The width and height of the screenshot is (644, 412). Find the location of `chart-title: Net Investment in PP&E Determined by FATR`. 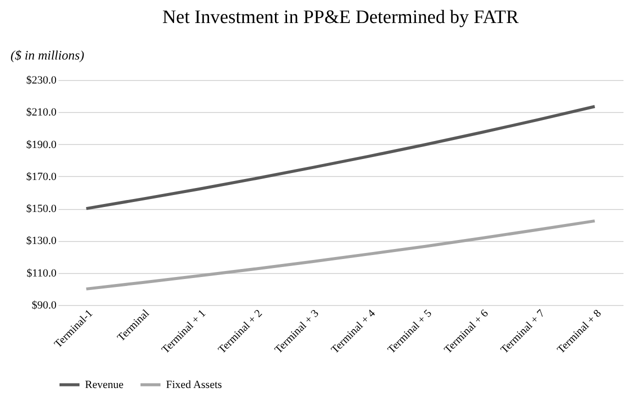

chart-title: Net Investment in PP&E Determined by FATR is located at coordinates (341, 17).